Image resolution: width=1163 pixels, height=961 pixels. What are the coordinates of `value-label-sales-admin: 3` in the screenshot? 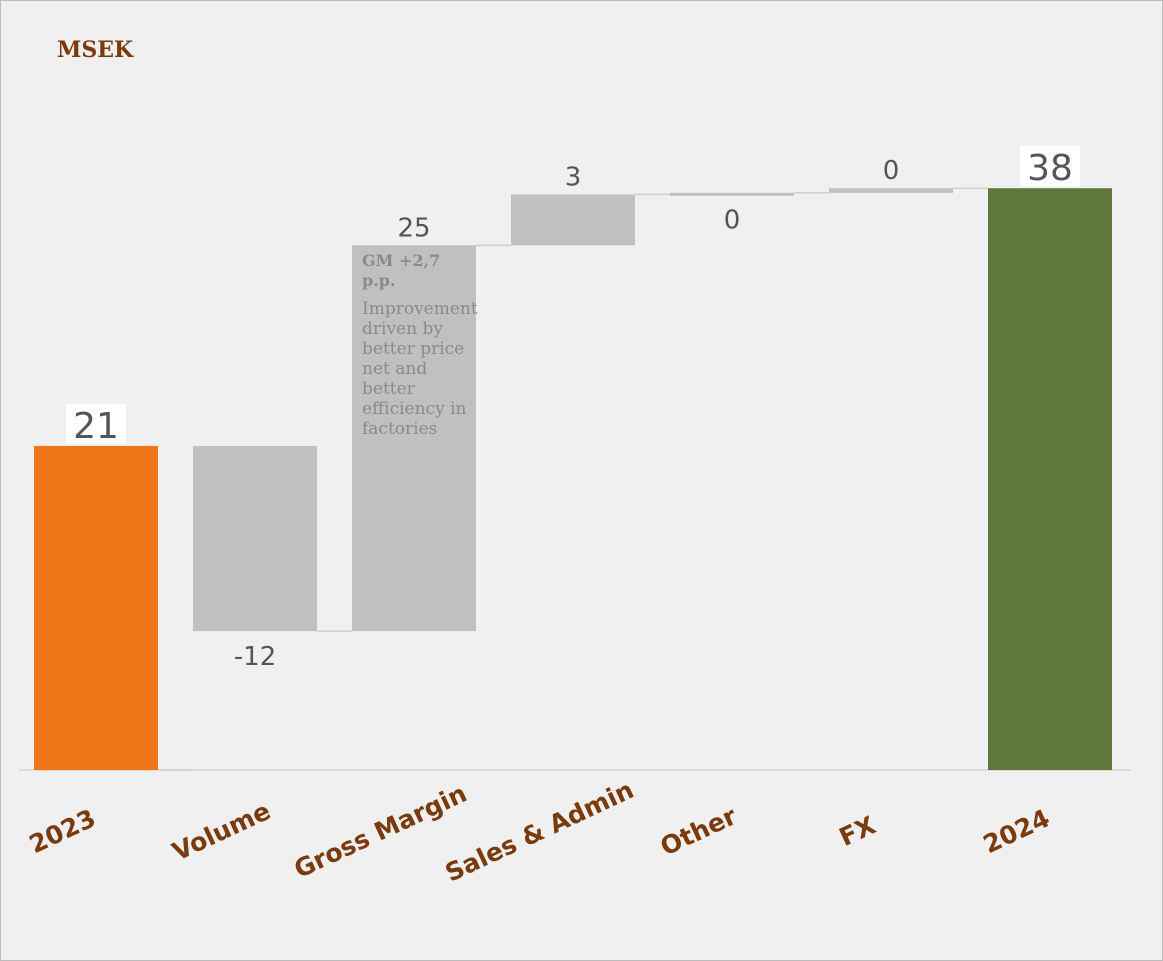 It's located at (573, 177).